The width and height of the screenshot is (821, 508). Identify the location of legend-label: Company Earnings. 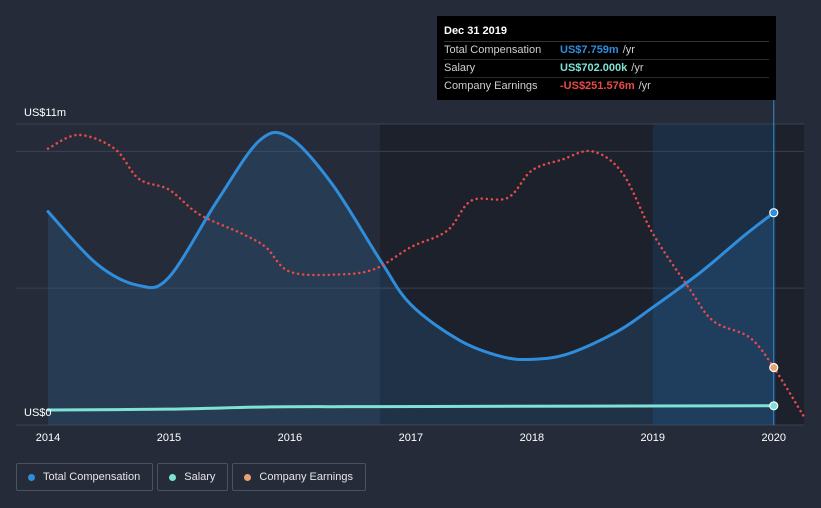
(306, 477).